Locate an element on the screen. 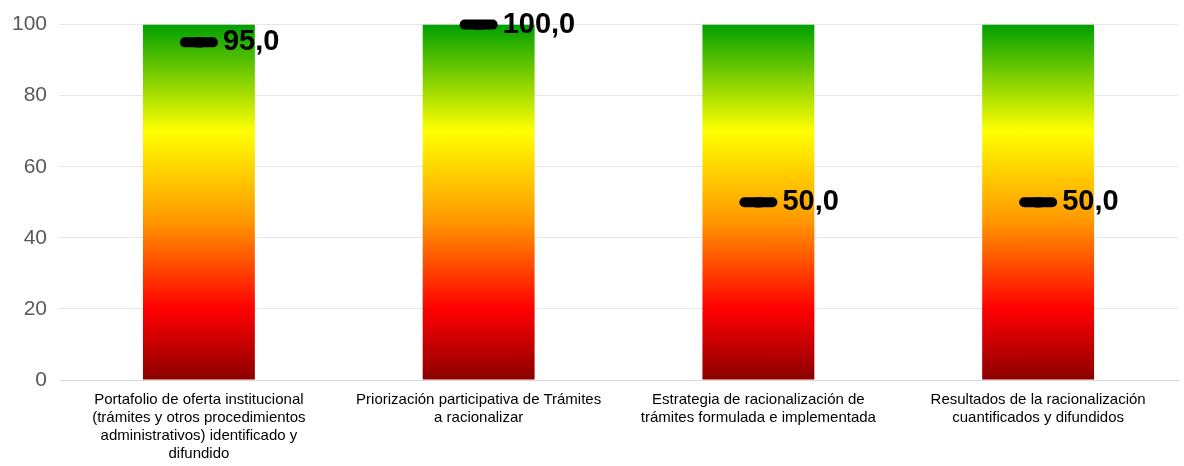 This screenshot has height=466, width=1184. x-tick-label: Priorización participativa de Trámites a racionalizar is located at coordinates (479, 408).